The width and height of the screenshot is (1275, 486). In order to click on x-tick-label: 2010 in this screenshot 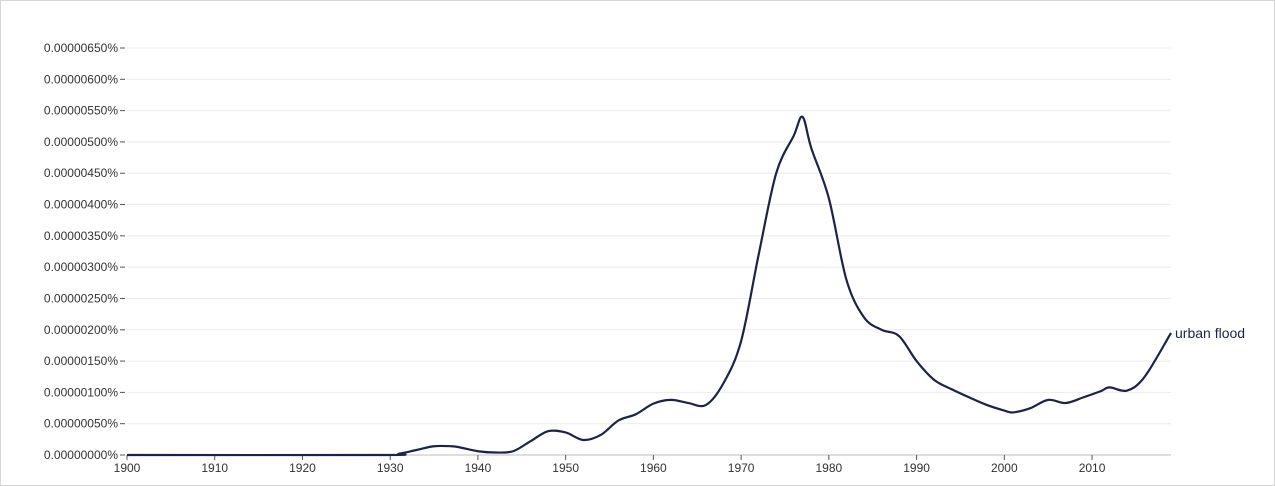, I will do `click(1092, 468)`.